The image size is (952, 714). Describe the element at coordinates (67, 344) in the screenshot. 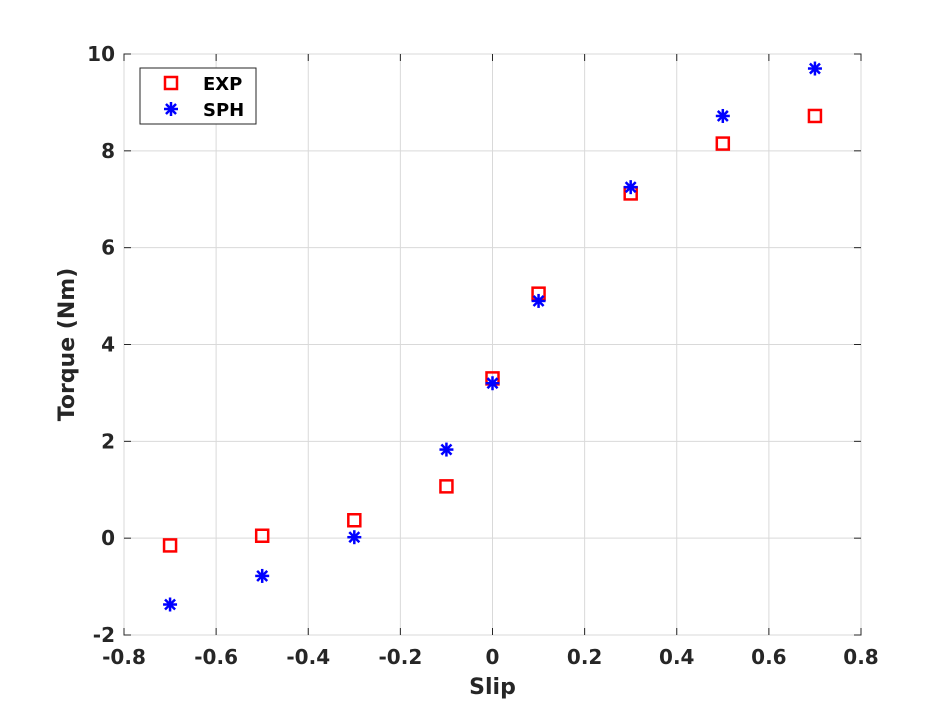

I see `y-axis-title: Torque (Nm)` at that location.